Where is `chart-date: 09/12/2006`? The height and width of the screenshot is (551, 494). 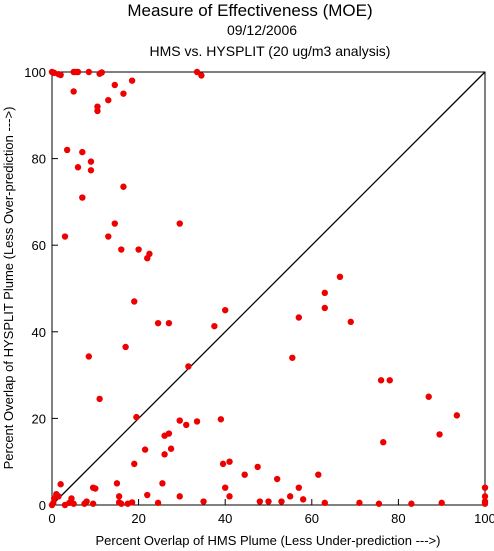 chart-date: 09/12/2006 is located at coordinates (262, 30).